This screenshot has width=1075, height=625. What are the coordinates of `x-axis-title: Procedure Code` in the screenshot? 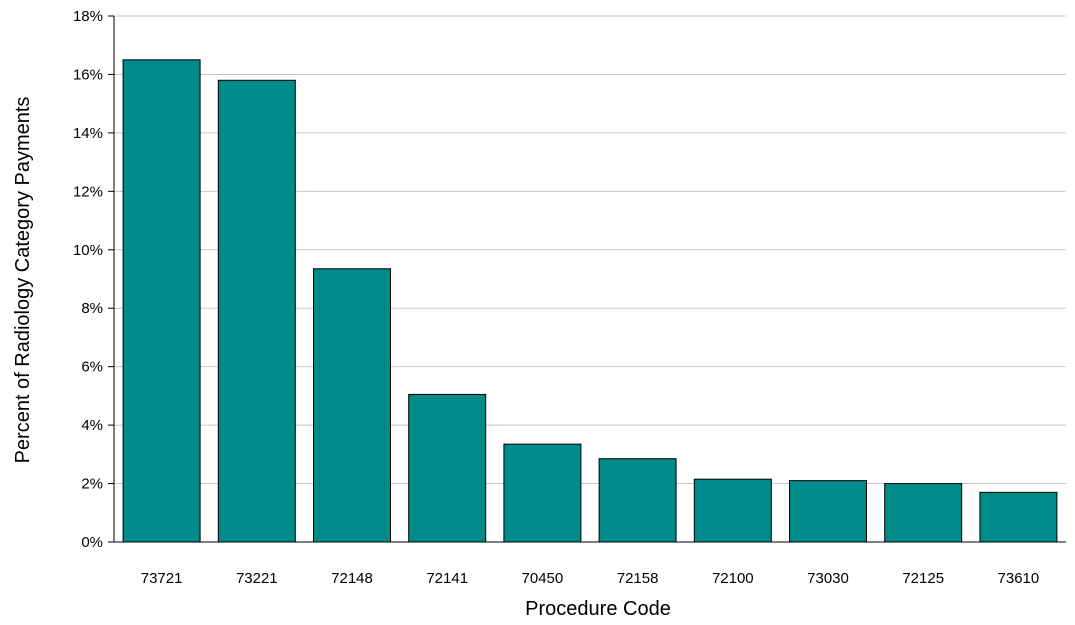 It's located at (598, 609).